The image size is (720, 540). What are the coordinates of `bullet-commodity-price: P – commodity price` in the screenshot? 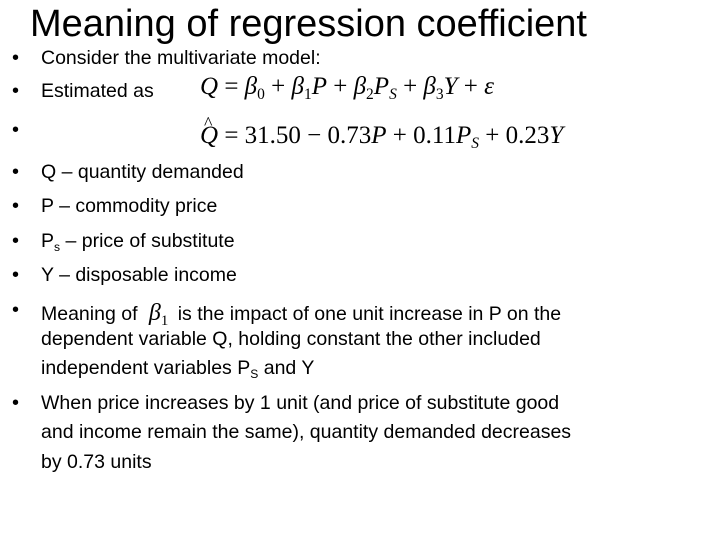 It's located at (129, 206).